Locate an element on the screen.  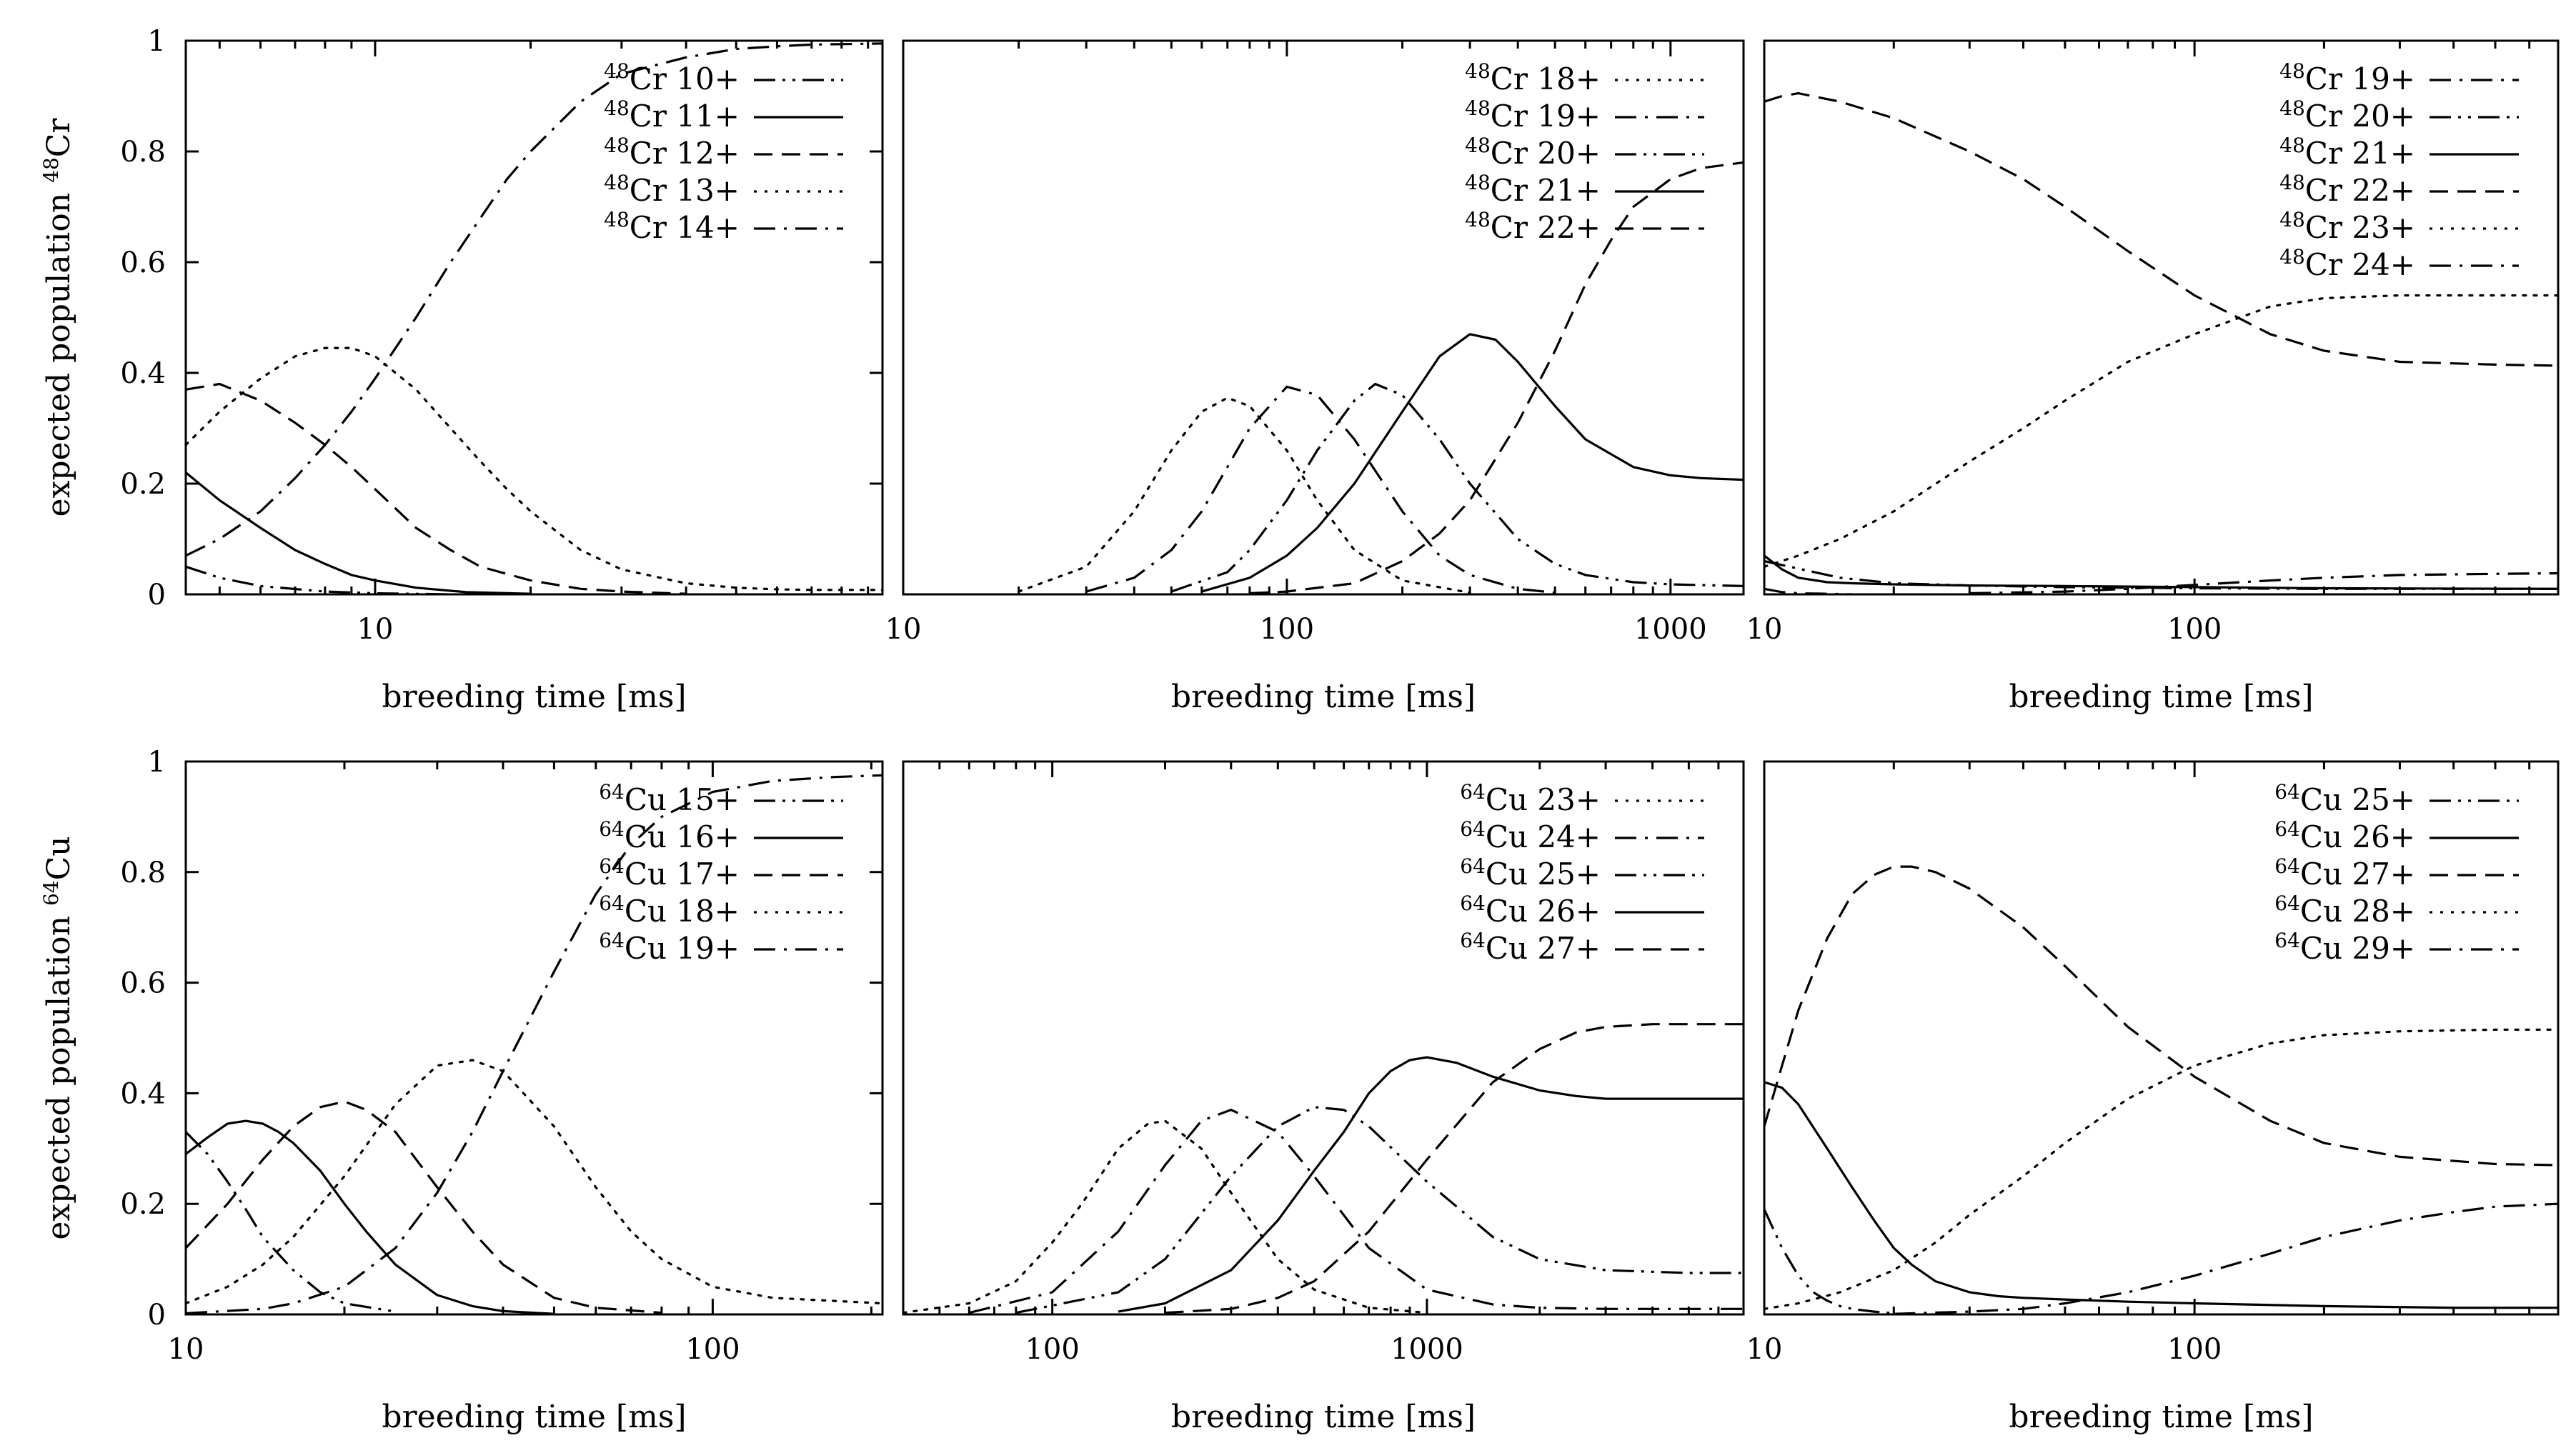
series-line-cr-11- is located at coordinates (357, 533).